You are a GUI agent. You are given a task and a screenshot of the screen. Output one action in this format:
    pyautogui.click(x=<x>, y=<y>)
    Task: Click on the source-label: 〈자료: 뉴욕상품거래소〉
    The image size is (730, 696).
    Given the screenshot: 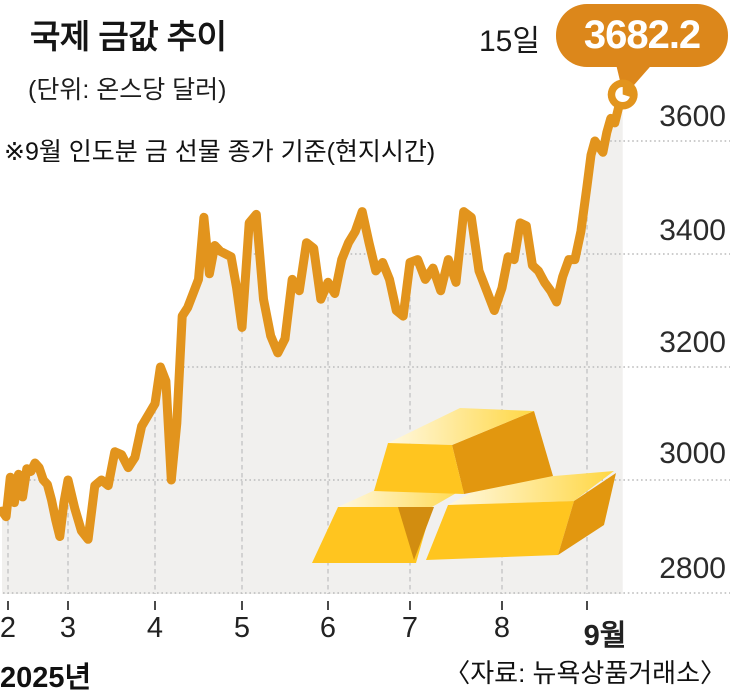 What is the action you would take?
    pyautogui.click(x=585, y=673)
    